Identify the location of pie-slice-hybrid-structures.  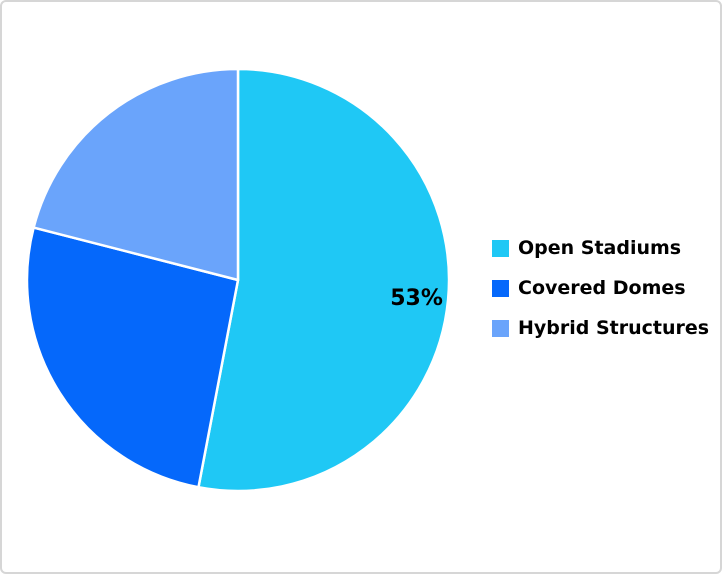
(136, 174).